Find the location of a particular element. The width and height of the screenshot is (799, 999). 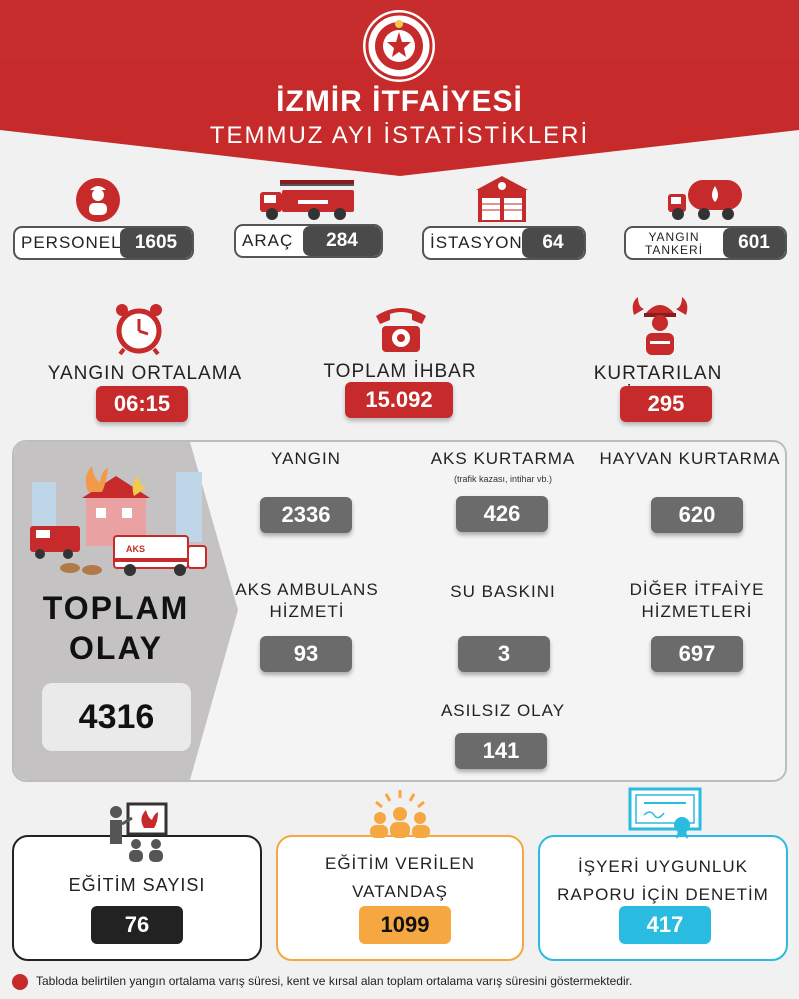

incident-value-hayvan-kurtarma: 620 is located at coordinates (697, 515).